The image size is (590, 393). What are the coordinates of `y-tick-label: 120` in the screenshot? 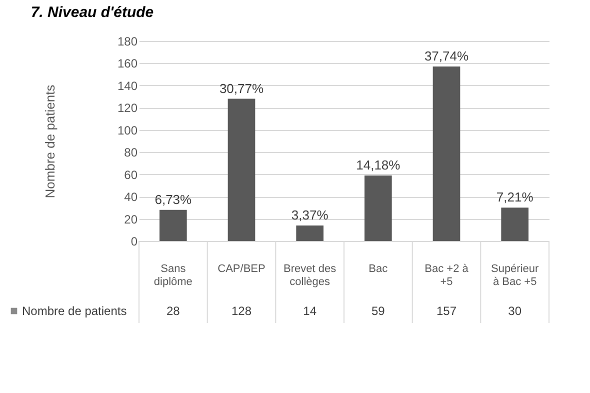 It's located at (127, 108).